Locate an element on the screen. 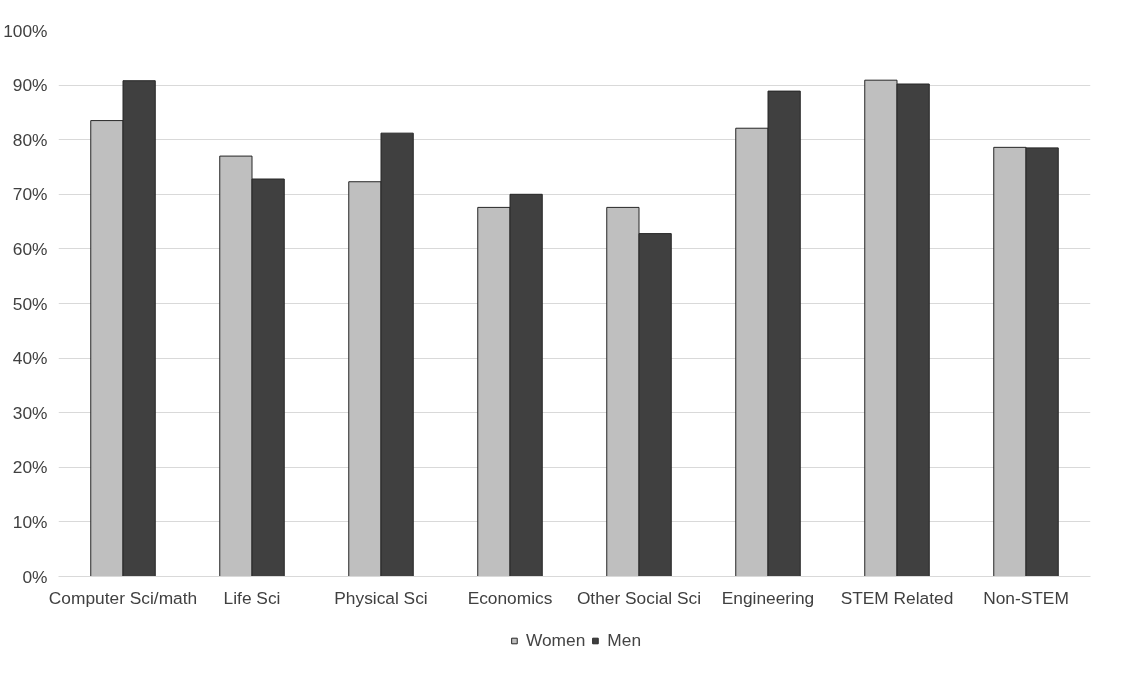  legend-label: Men is located at coordinates (624, 640).